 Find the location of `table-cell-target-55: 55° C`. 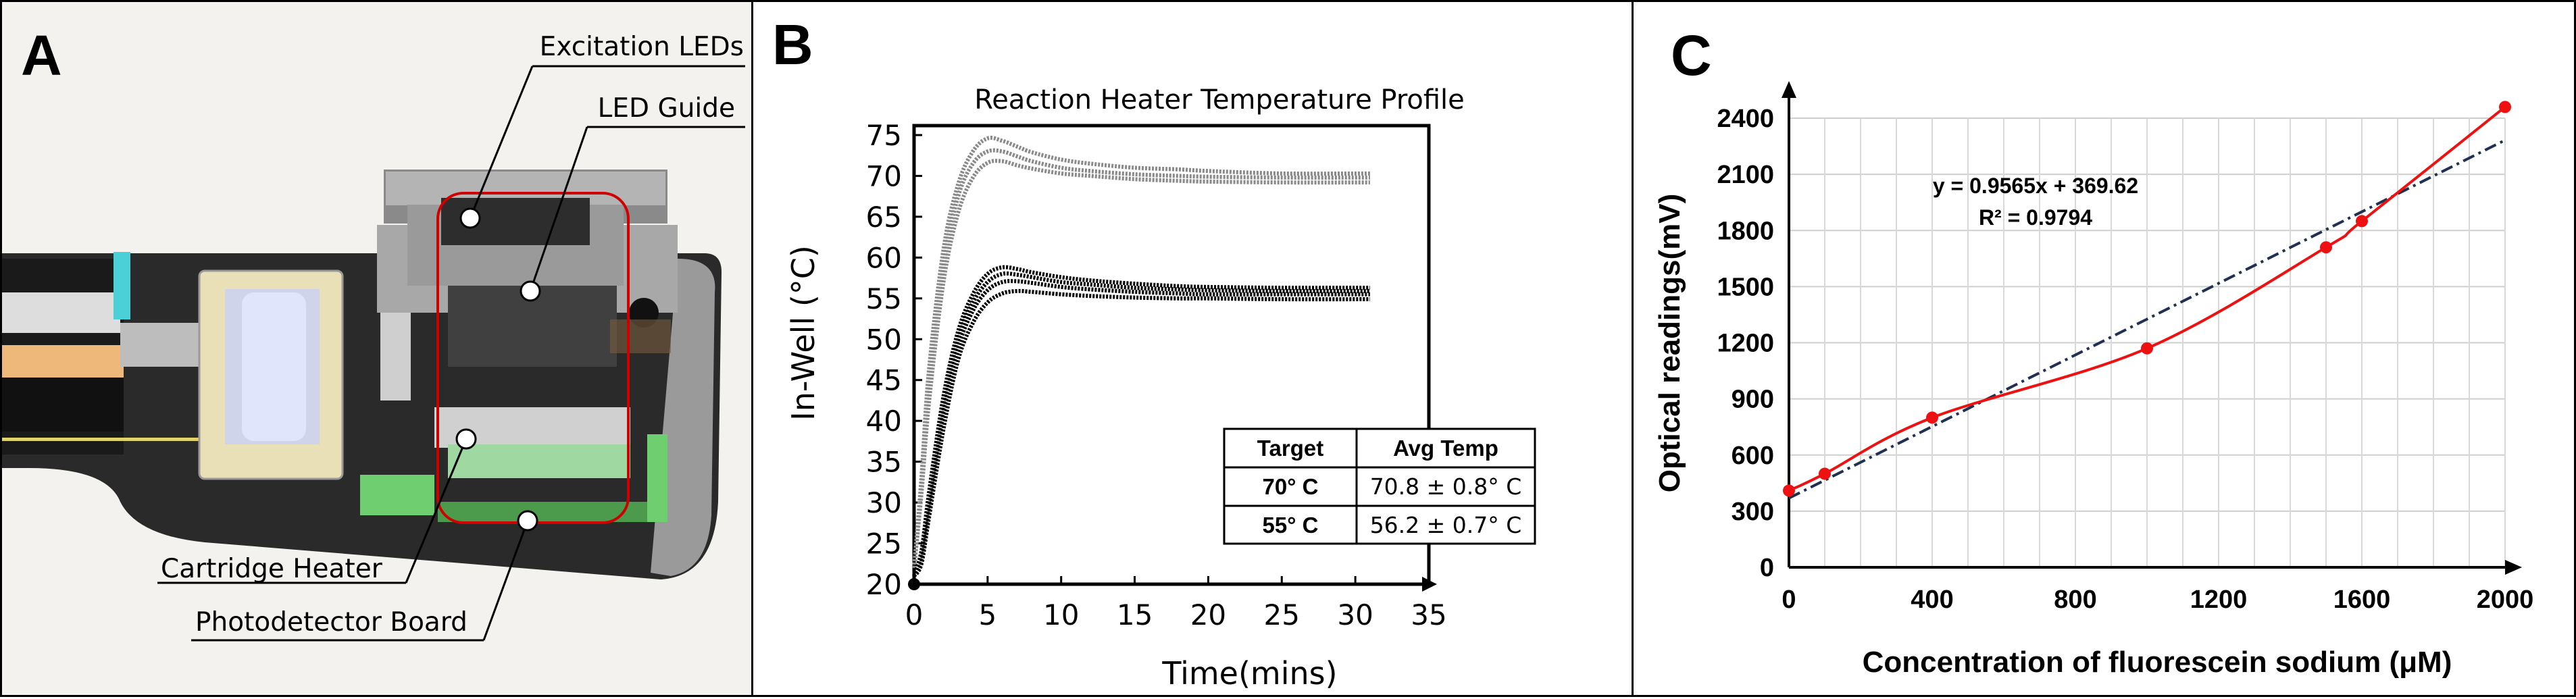

table-cell-target-55: 55° C is located at coordinates (1291, 525).